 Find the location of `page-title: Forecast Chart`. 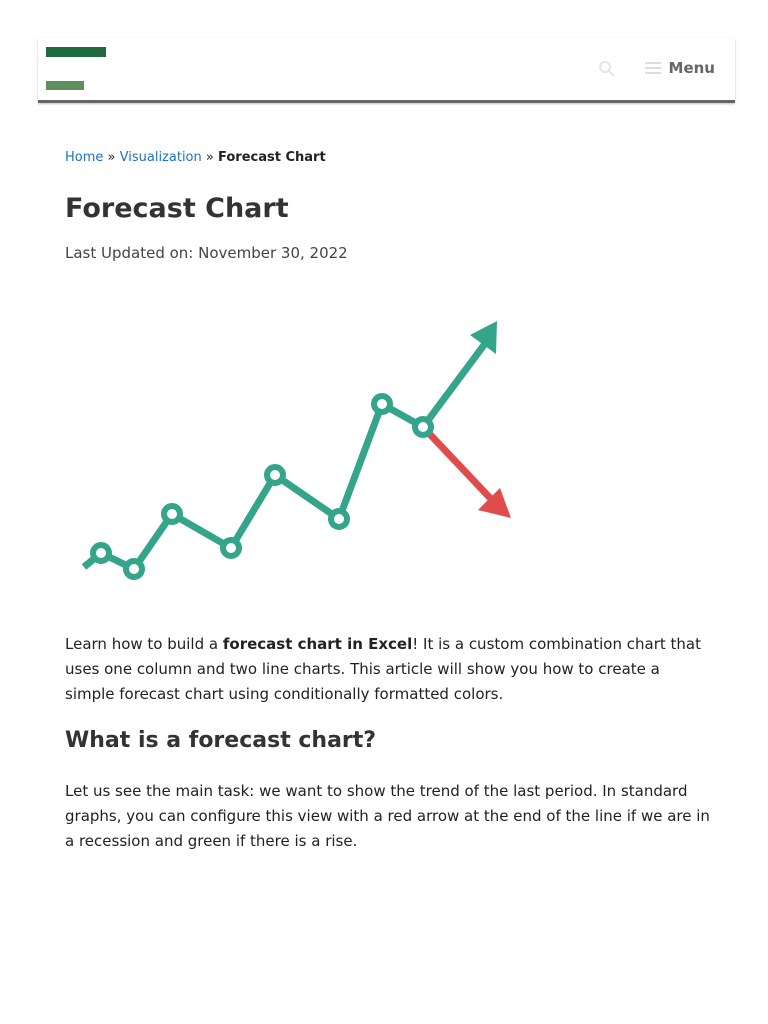

page-title: Forecast Chart is located at coordinates (177, 208).